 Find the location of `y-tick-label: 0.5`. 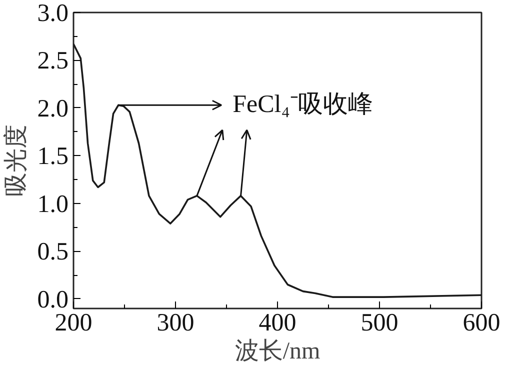

y-tick-label: 0.5 is located at coordinates (52, 252).